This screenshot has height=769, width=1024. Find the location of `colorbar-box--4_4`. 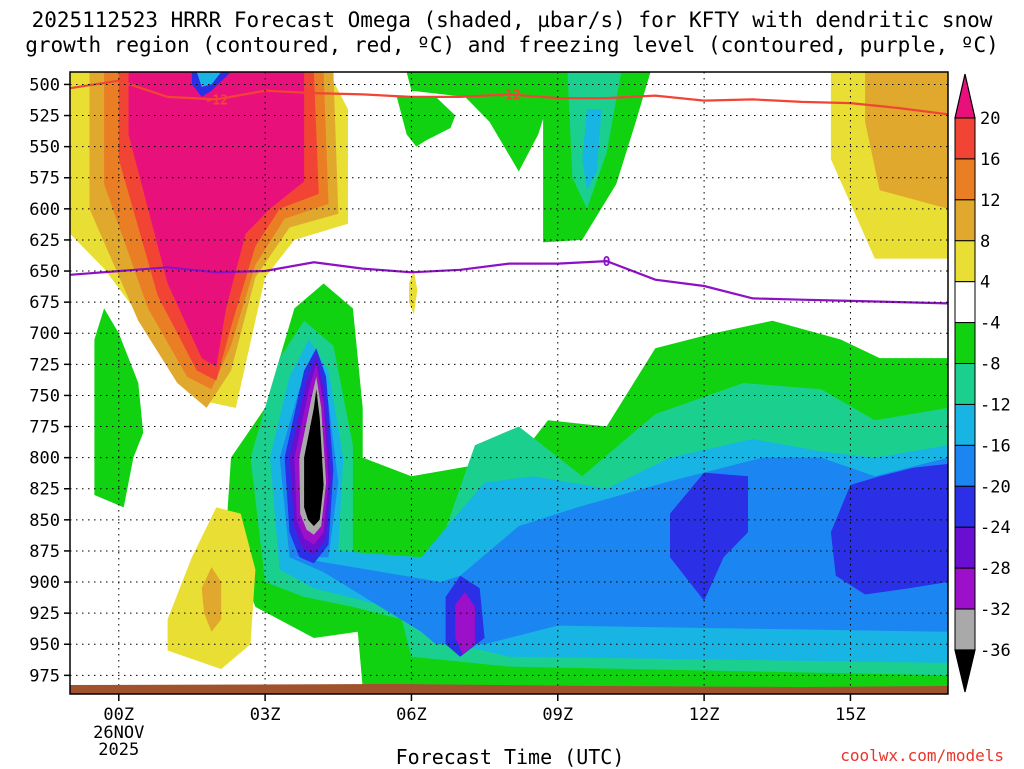

colorbar-box--4_4 is located at coordinates (965, 302).